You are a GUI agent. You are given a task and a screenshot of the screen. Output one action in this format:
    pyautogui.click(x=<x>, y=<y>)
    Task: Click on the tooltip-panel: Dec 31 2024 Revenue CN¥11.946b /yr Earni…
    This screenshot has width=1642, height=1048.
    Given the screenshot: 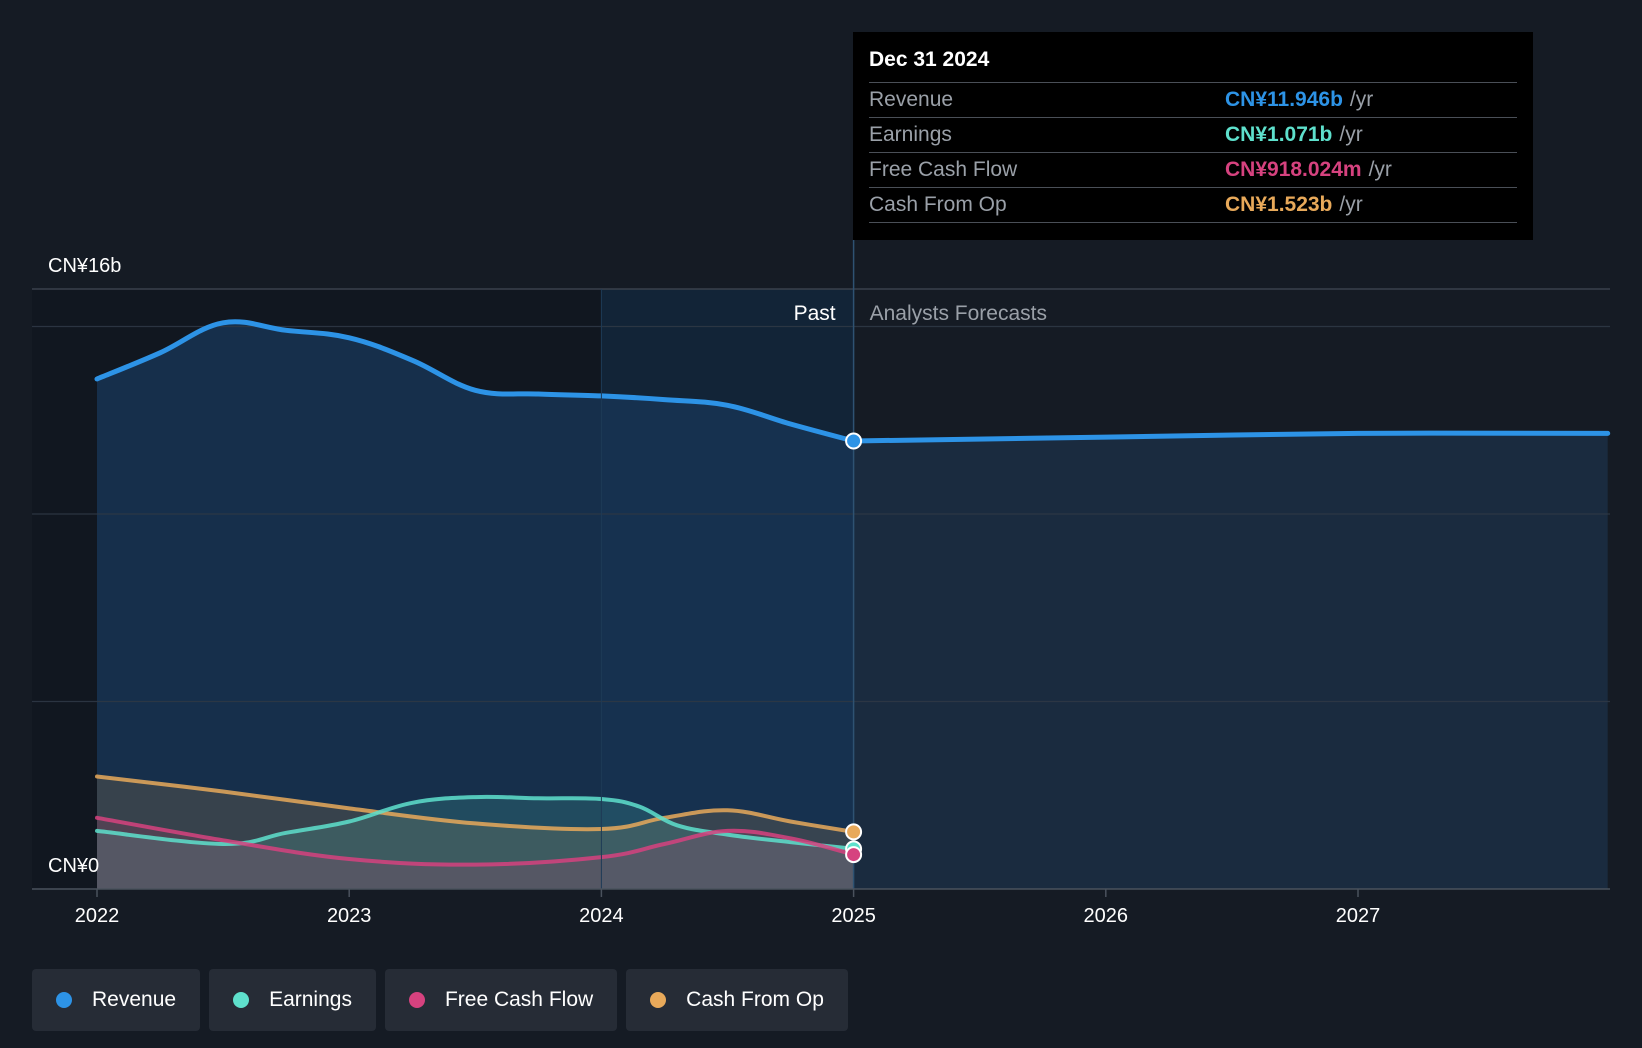 What is the action you would take?
    pyautogui.click(x=1193, y=136)
    